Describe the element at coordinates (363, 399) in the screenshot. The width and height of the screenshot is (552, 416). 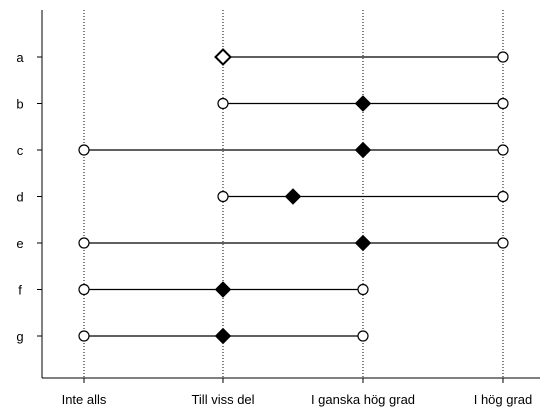
I see `x-tick-label-2: I ganska hög grad` at that location.